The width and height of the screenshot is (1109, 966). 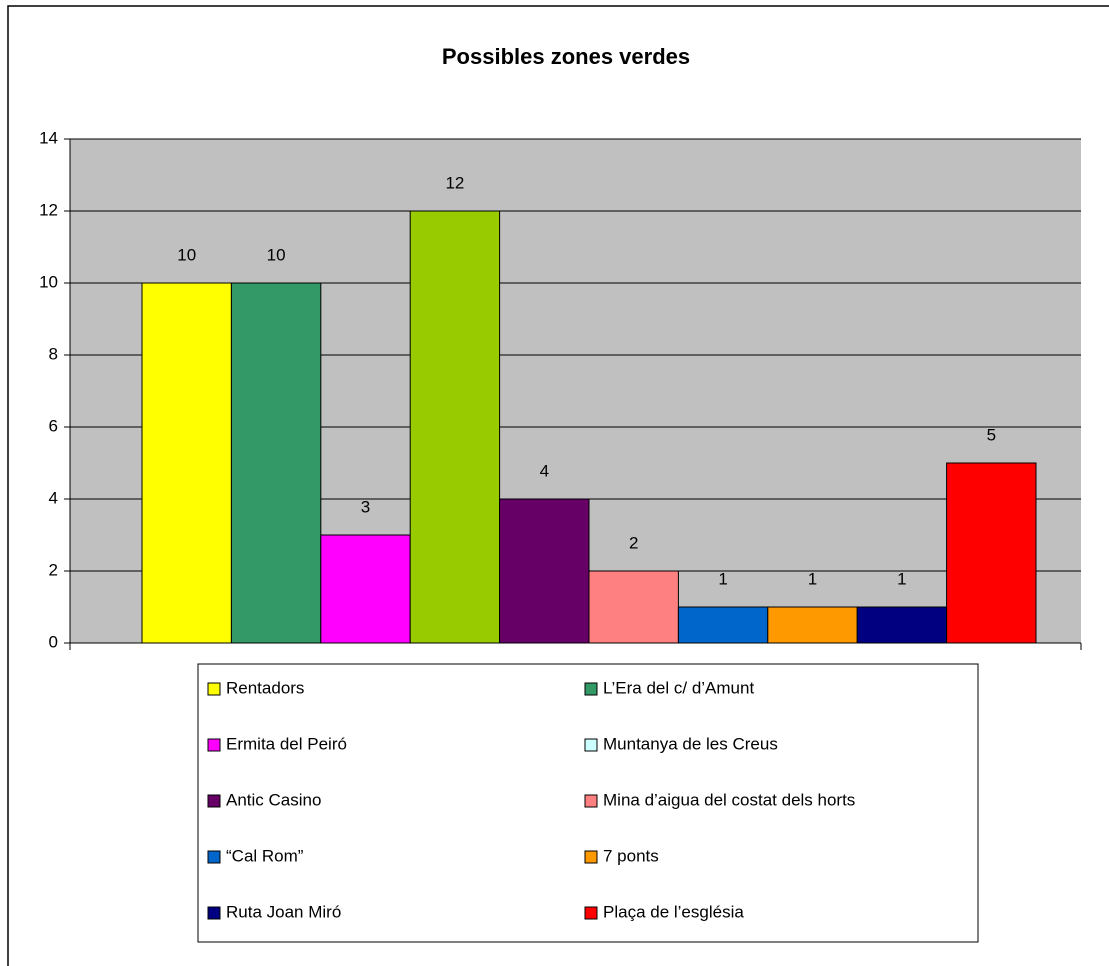 I want to click on legend-label: Muntanya de les Creus, so click(x=690, y=743).